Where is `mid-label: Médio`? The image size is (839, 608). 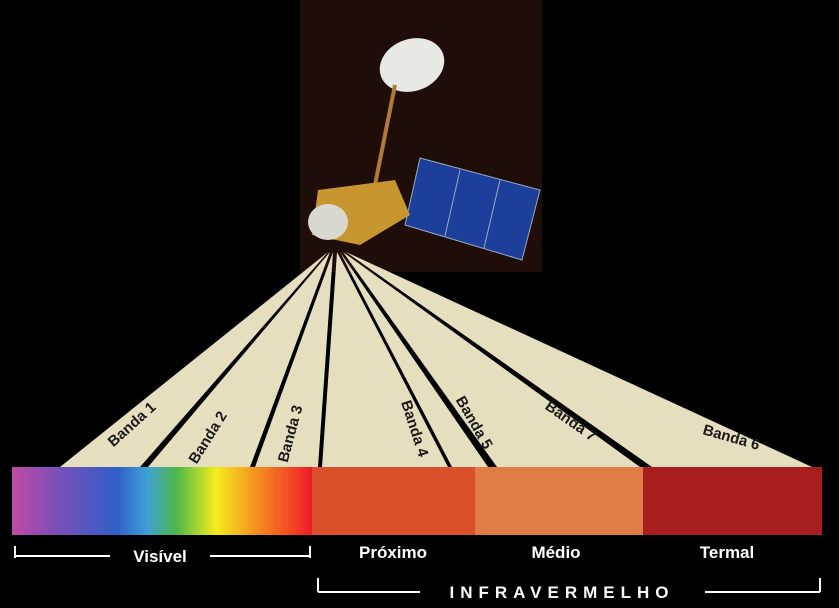
mid-label: Médio is located at coordinates (555, 552).